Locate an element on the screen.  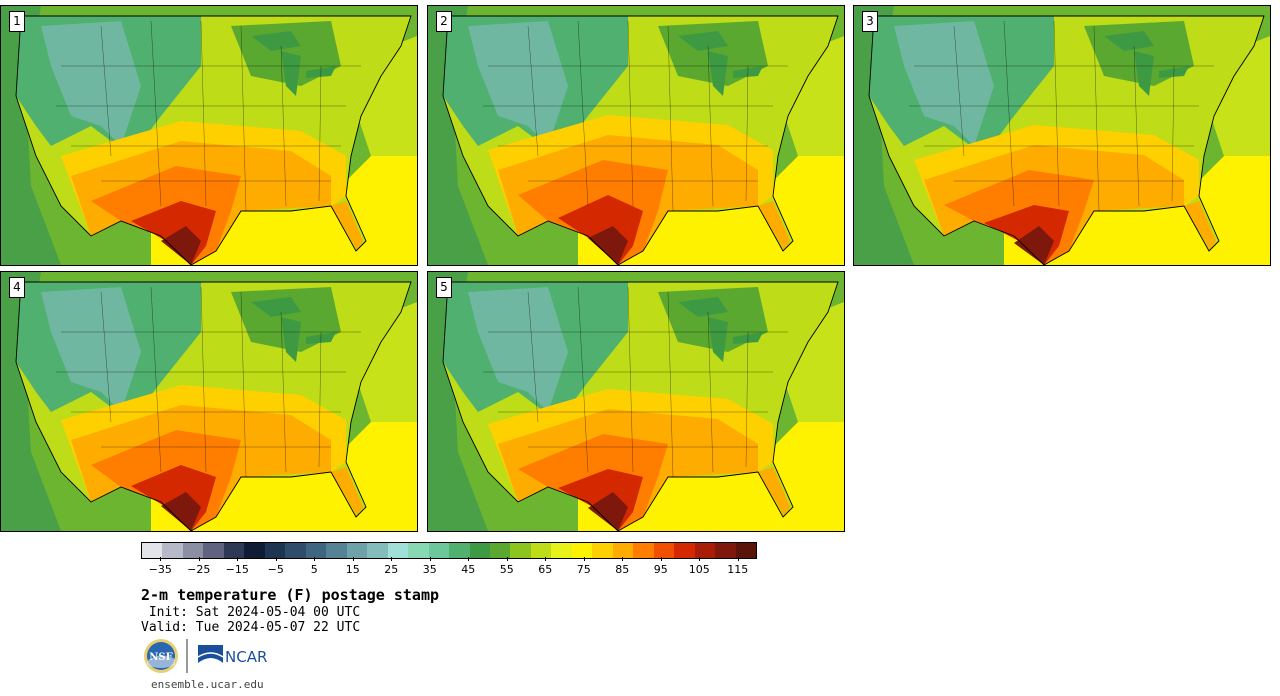
colorbar-tick-label: 45 is located at coordinates (468, 569).